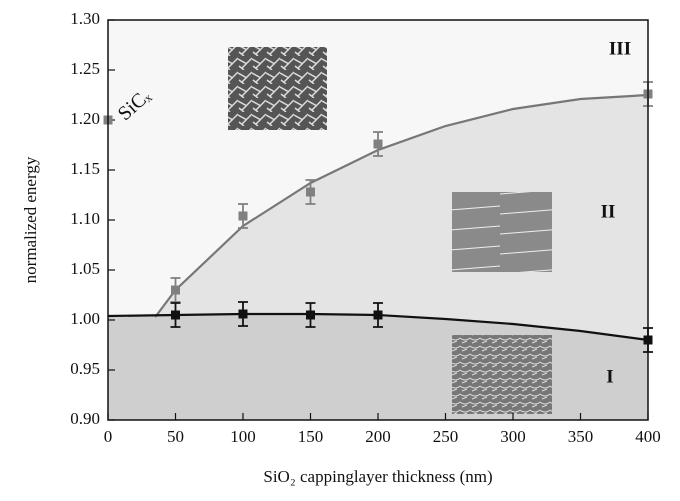 The width and height of the screenshot is (680, 501). I want to click on x-tick-label: 400, so click(648, 436).